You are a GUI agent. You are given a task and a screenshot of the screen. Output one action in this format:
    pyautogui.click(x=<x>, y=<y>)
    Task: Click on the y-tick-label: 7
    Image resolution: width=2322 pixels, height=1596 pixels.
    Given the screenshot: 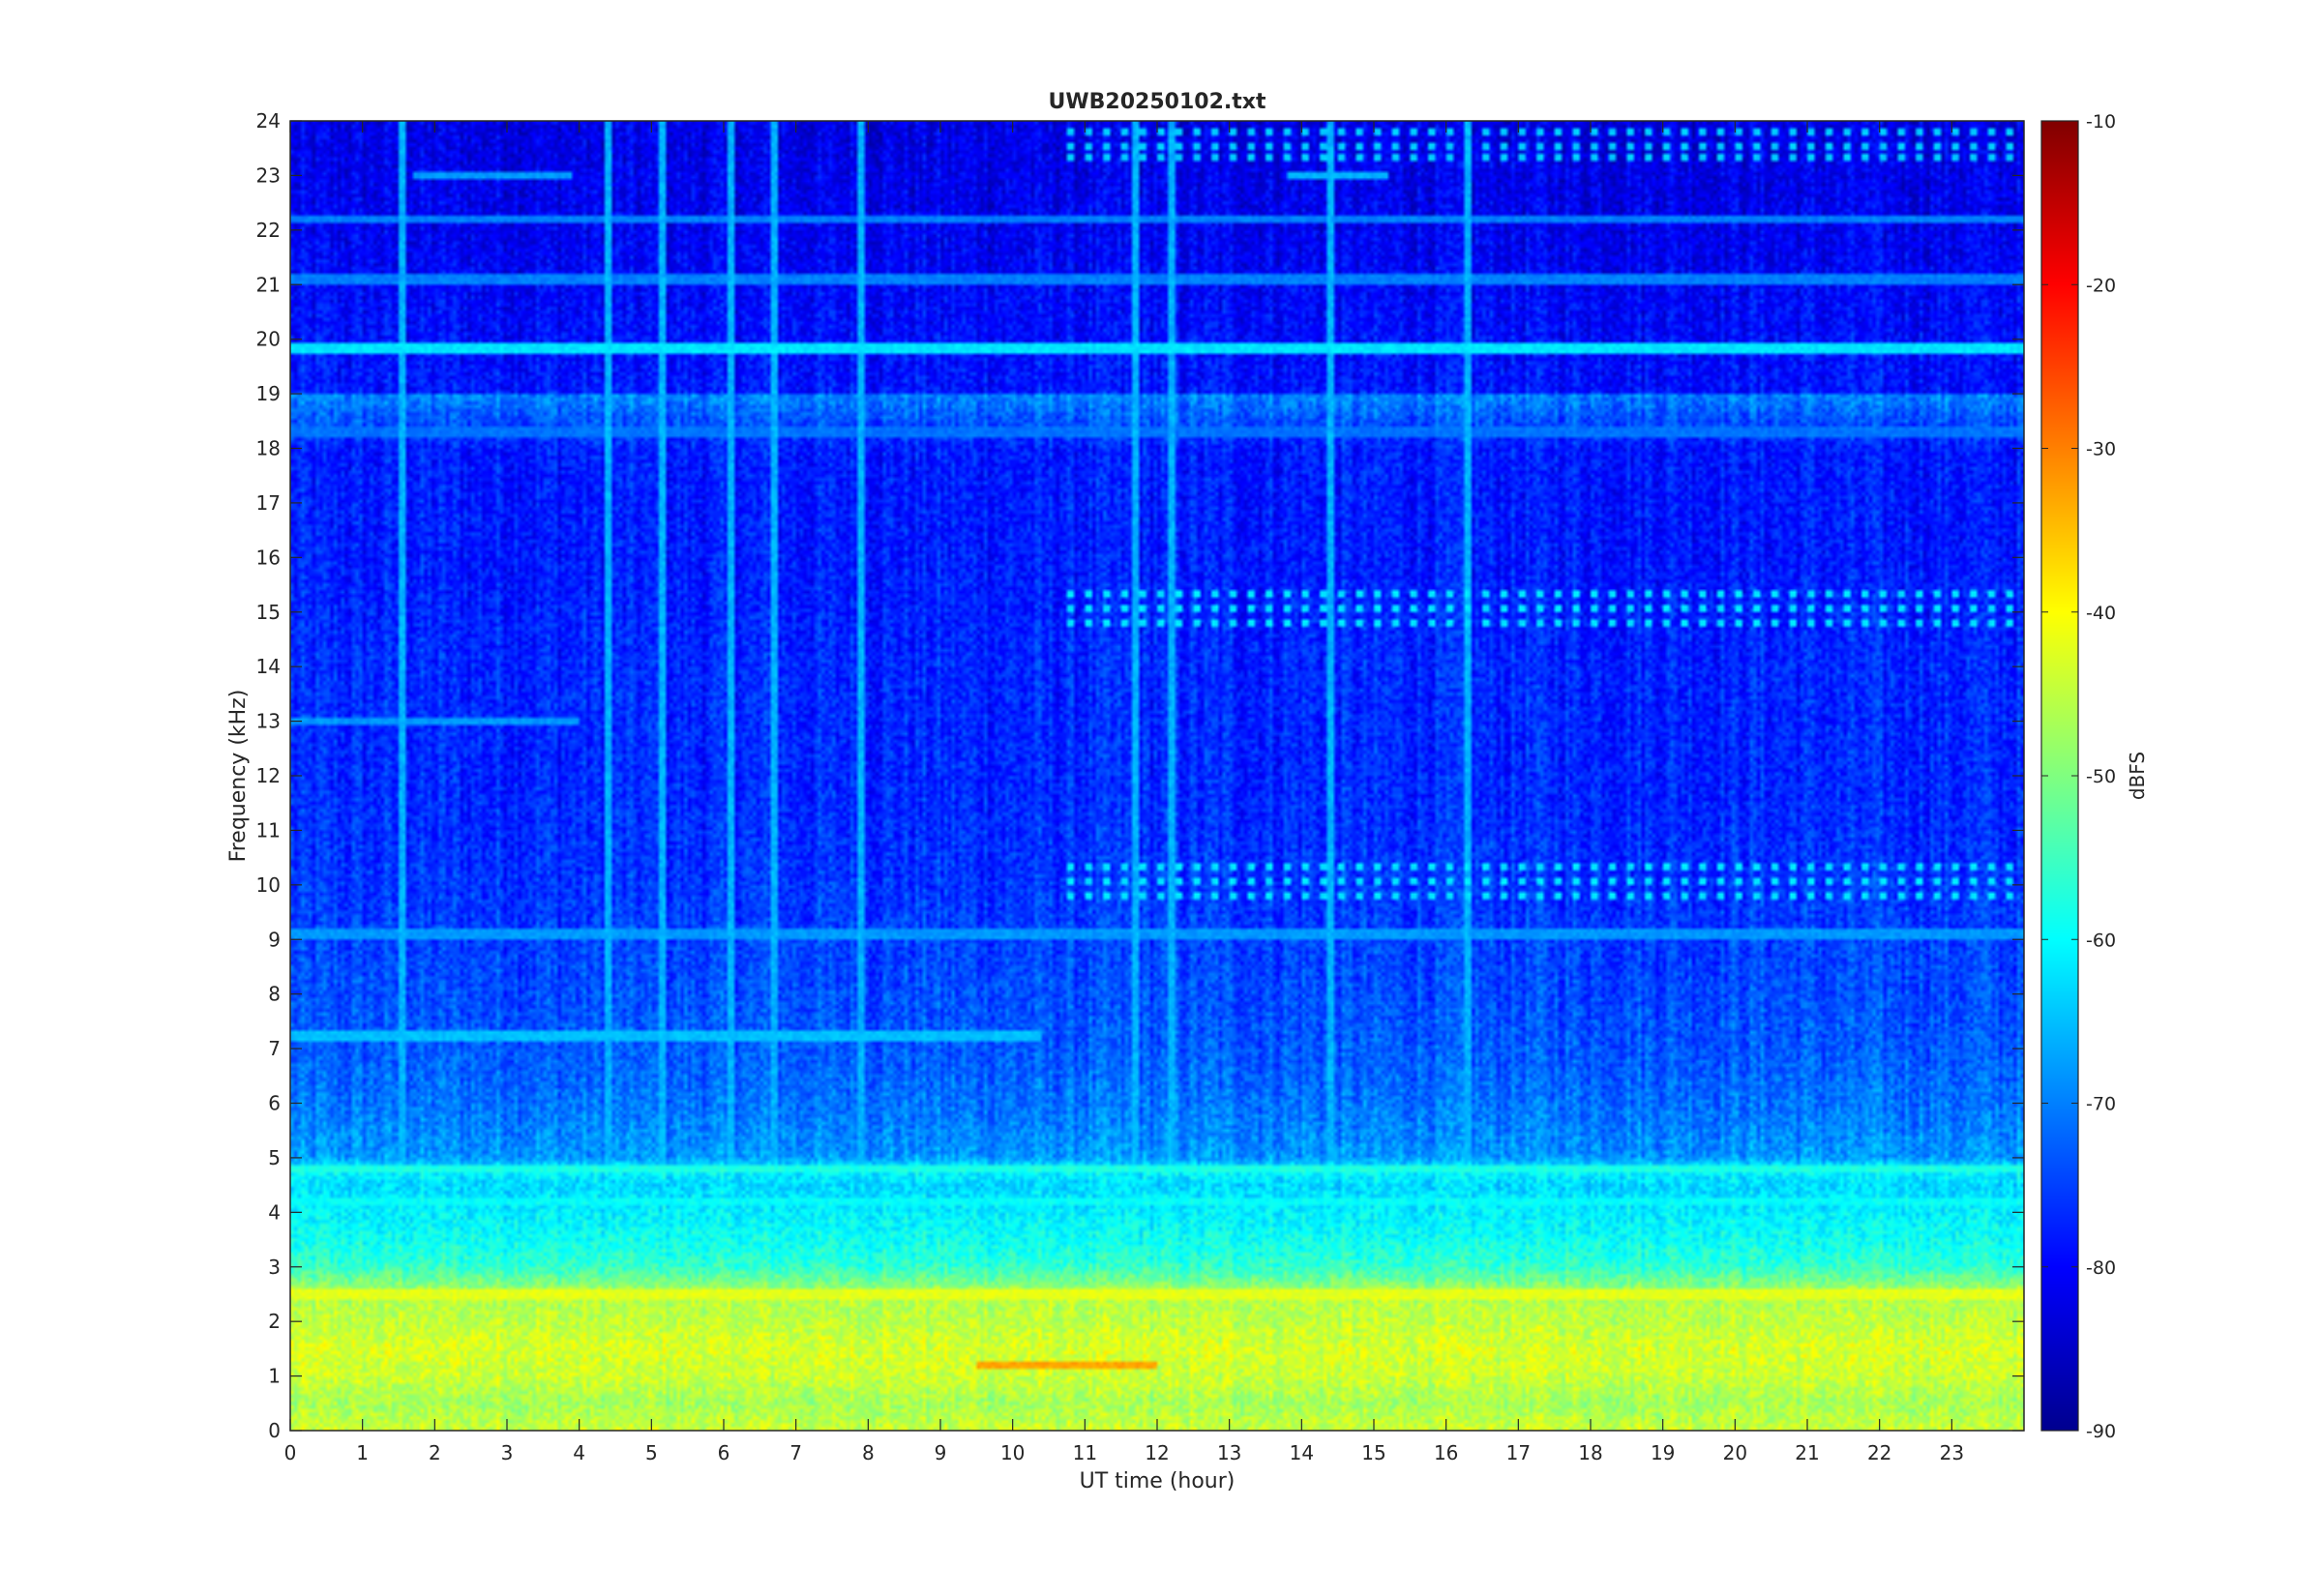 What is the action you would take?
    pyautogui.click(x=274, y=1048)
    